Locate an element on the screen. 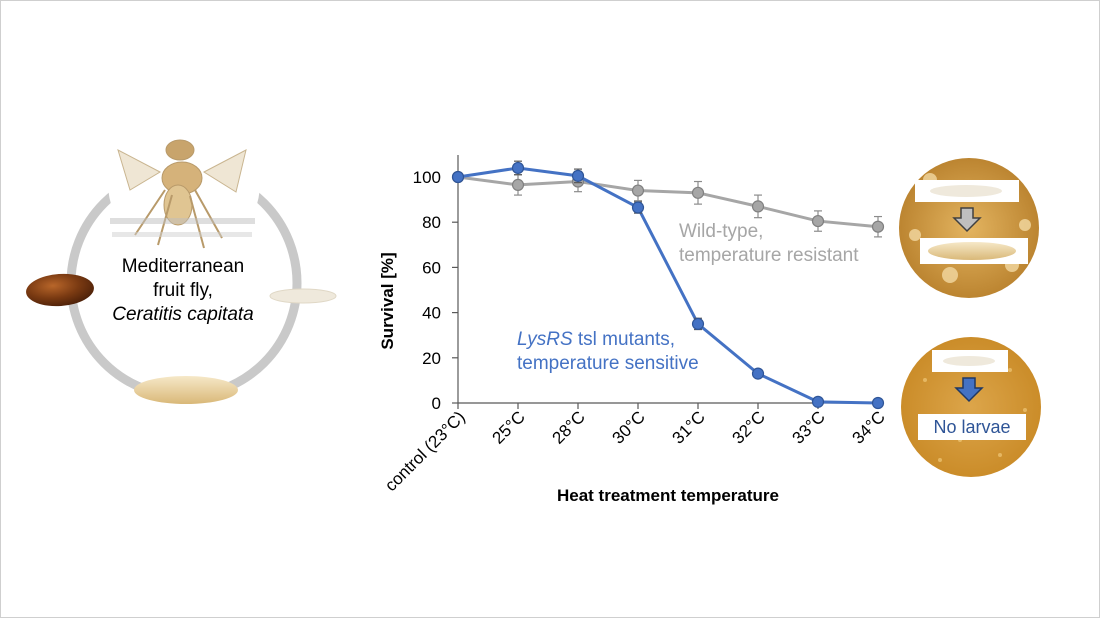 This screenshot has height=618, width=1100. x-tick-label: 32°C is located at coordinates (749, 427).